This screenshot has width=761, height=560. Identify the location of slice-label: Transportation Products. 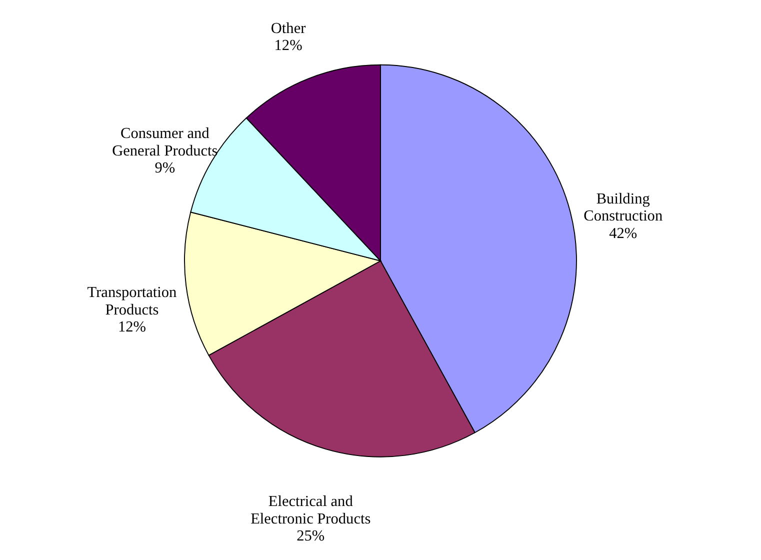
(132, 301).